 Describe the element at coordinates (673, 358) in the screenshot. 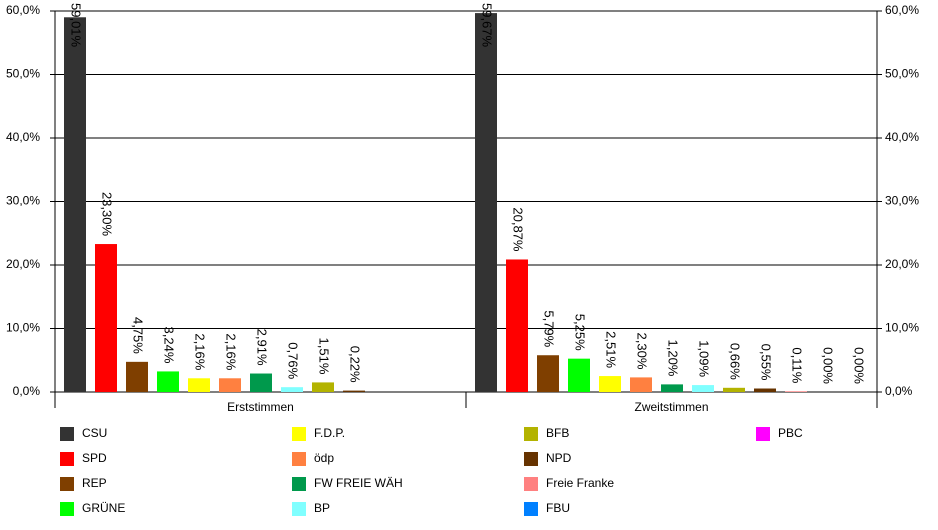

I see `value-label: 1,20%` at that location.